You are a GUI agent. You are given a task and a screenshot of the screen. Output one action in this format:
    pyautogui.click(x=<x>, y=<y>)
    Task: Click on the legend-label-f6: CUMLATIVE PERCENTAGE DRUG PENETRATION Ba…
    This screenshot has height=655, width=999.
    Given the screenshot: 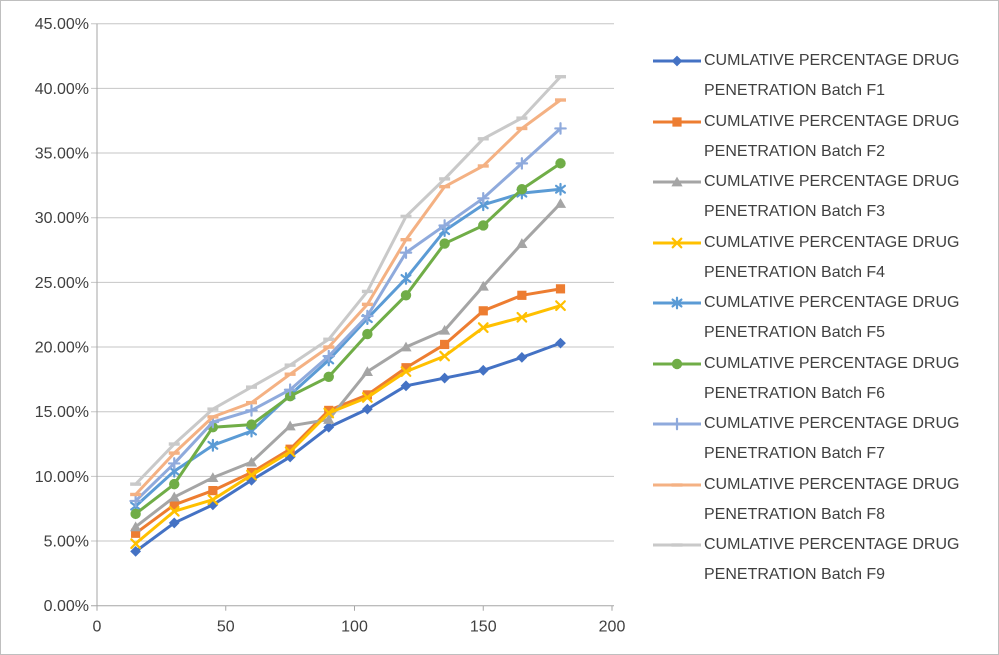 What is the action you would take?
    pyautogui.click(x=832, y=378)
    